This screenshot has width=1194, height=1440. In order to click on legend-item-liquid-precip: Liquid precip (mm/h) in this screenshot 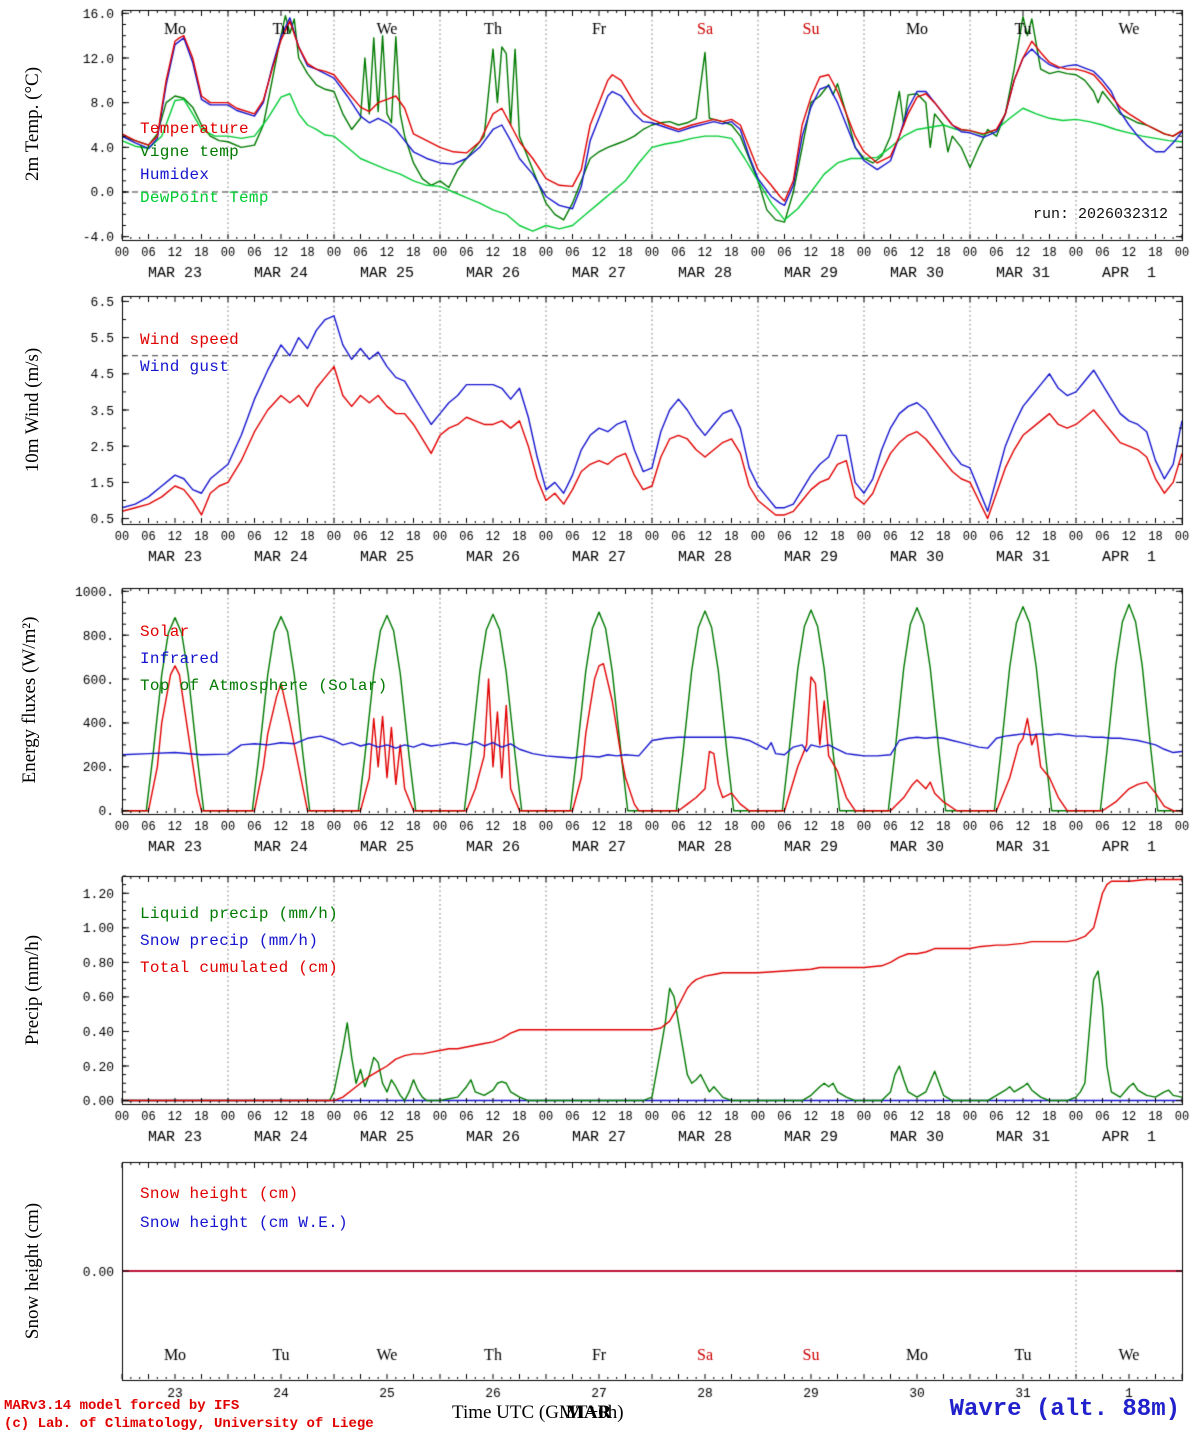, I will do `click(239, 914)`.